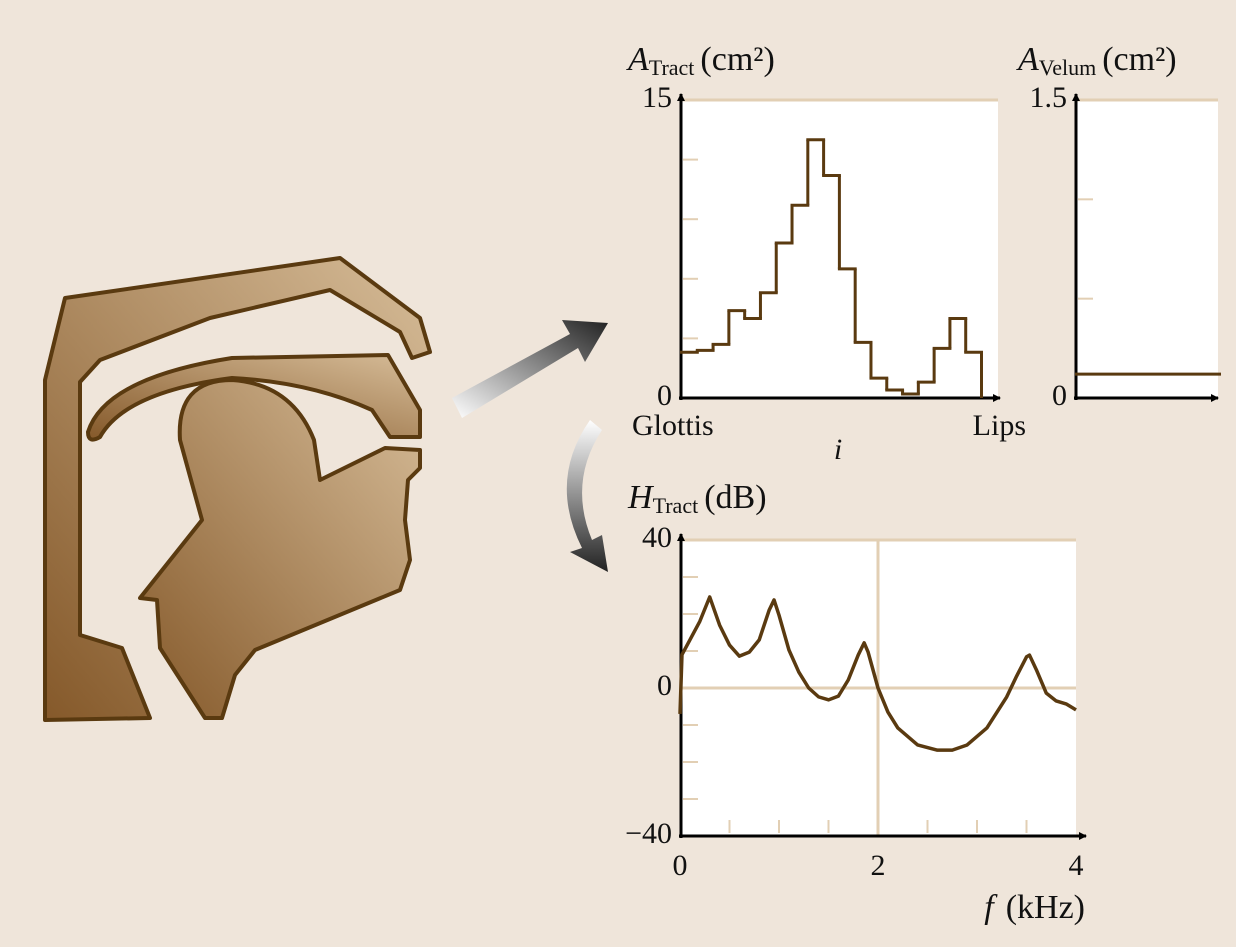 This screenshot has height=947, width=1236. What do you see at coordinates (878, 865) in the screenshot?
I see `x-tick-label: 2` at bounding box center [878, 865].